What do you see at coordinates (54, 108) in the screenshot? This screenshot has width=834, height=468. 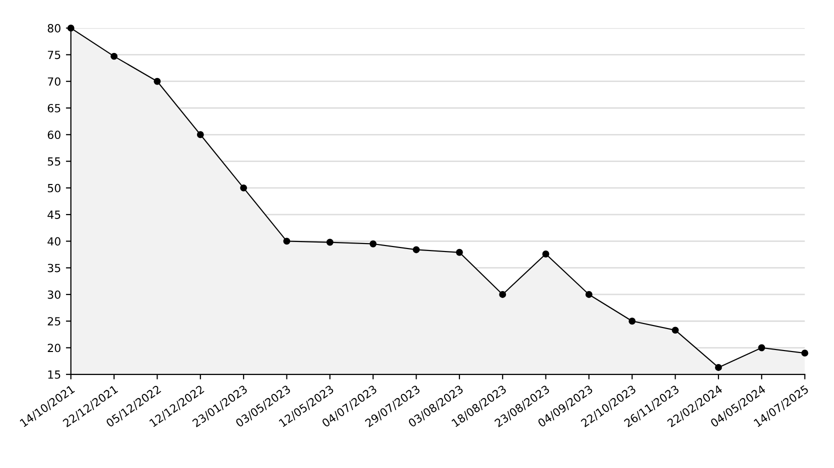 I see `y-tick-label: 65` at bounding box center [54, 108].